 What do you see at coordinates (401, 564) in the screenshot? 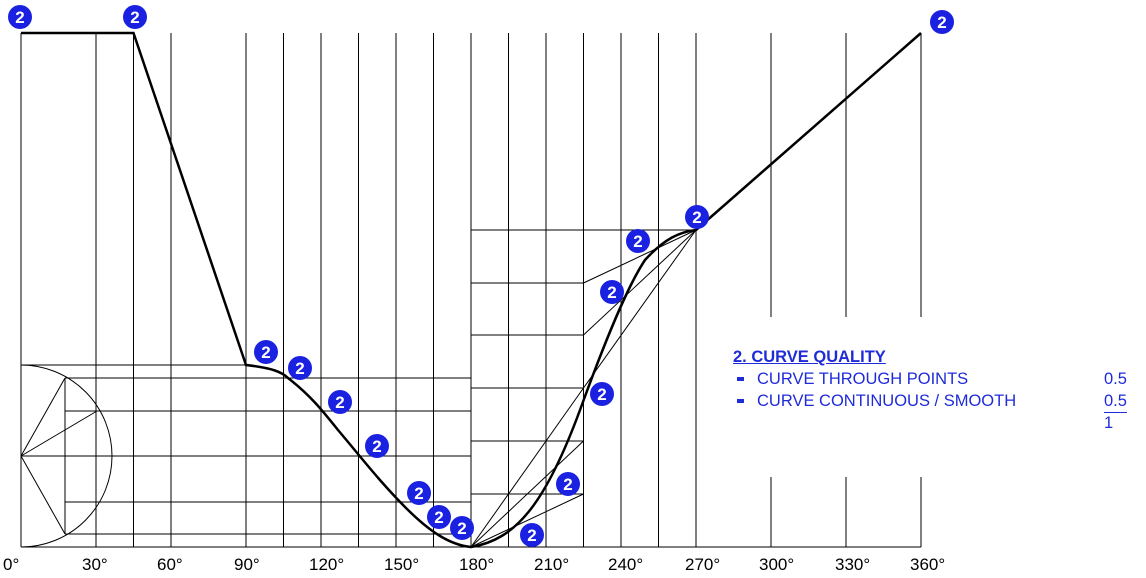
I see `x-tick-label: 150°` at bounding box center [401, 564].